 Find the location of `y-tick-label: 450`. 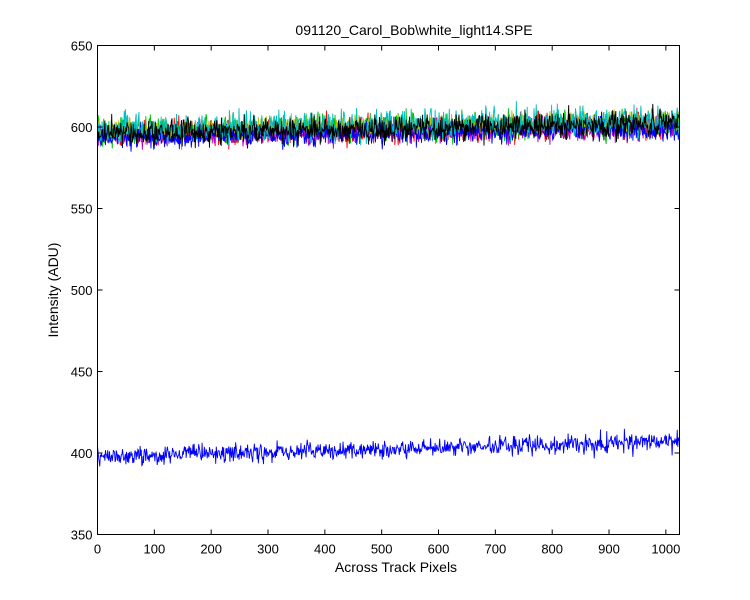

y-tick-label: 450 is located at coordinates (82, 372).